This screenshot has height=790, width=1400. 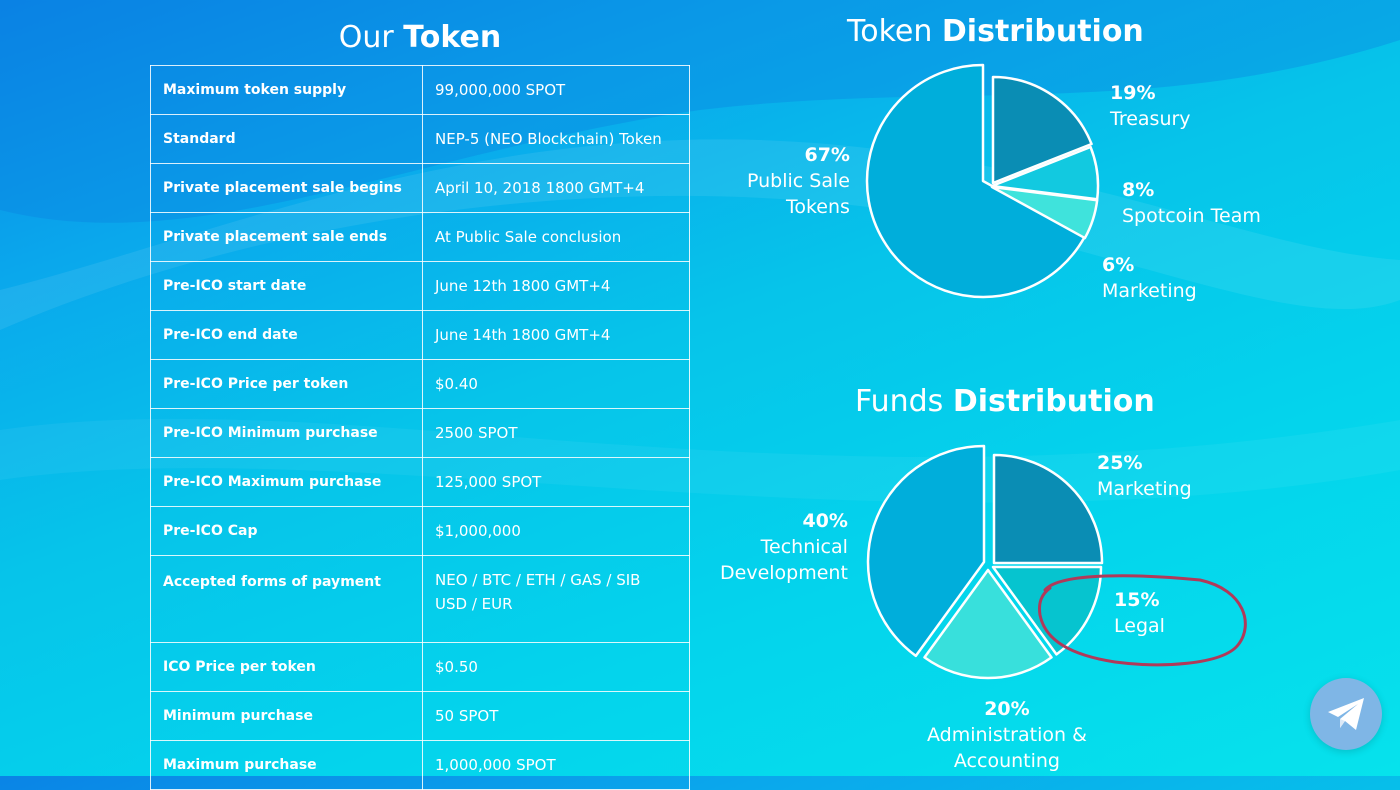 I want to click on row-value: June 14th 1800 GMT+4, so click(x=556, y=335).